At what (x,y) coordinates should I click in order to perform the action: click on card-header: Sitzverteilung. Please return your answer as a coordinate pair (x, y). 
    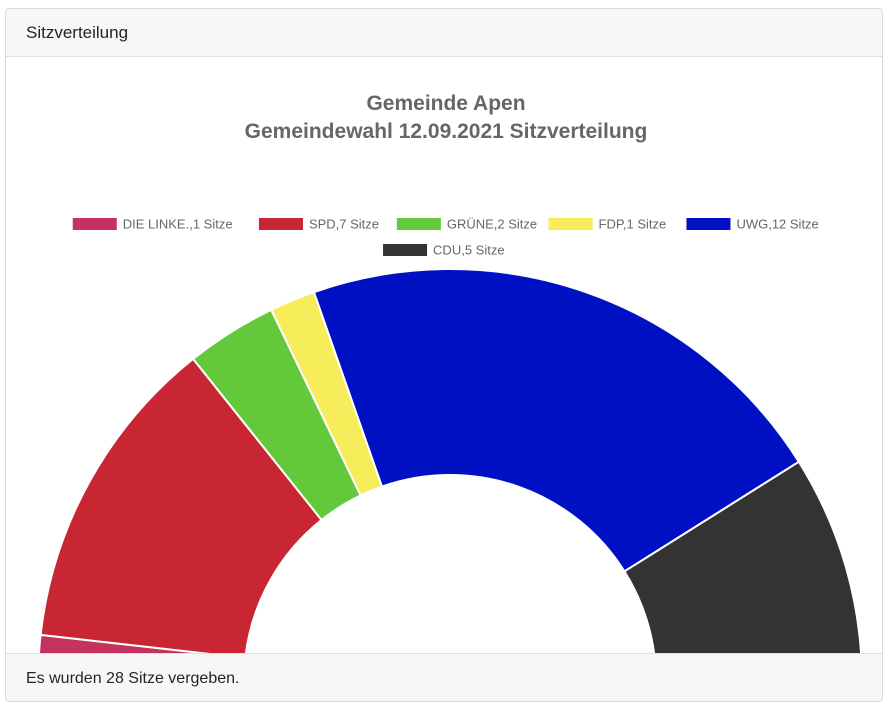
    Looking at the image, I should click on (444, 33).